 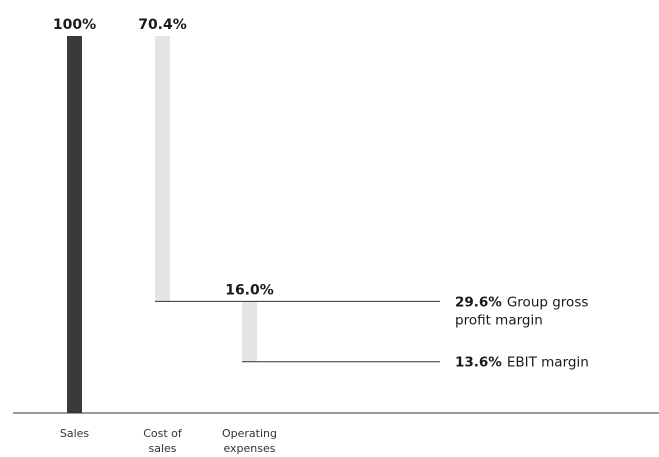 I want to click on category-labels-layer: Sales Cost of sales Operating expenses, so click(x=168, y=441).